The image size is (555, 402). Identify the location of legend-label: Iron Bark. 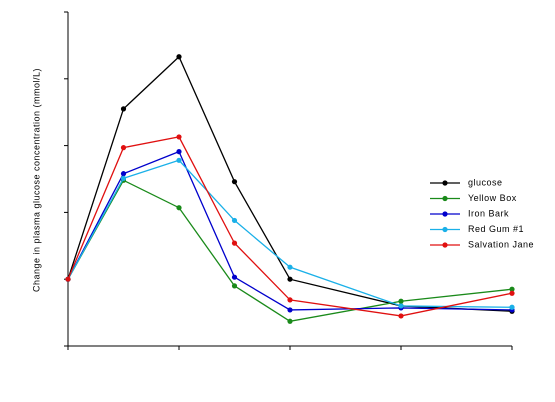
(488, 213).